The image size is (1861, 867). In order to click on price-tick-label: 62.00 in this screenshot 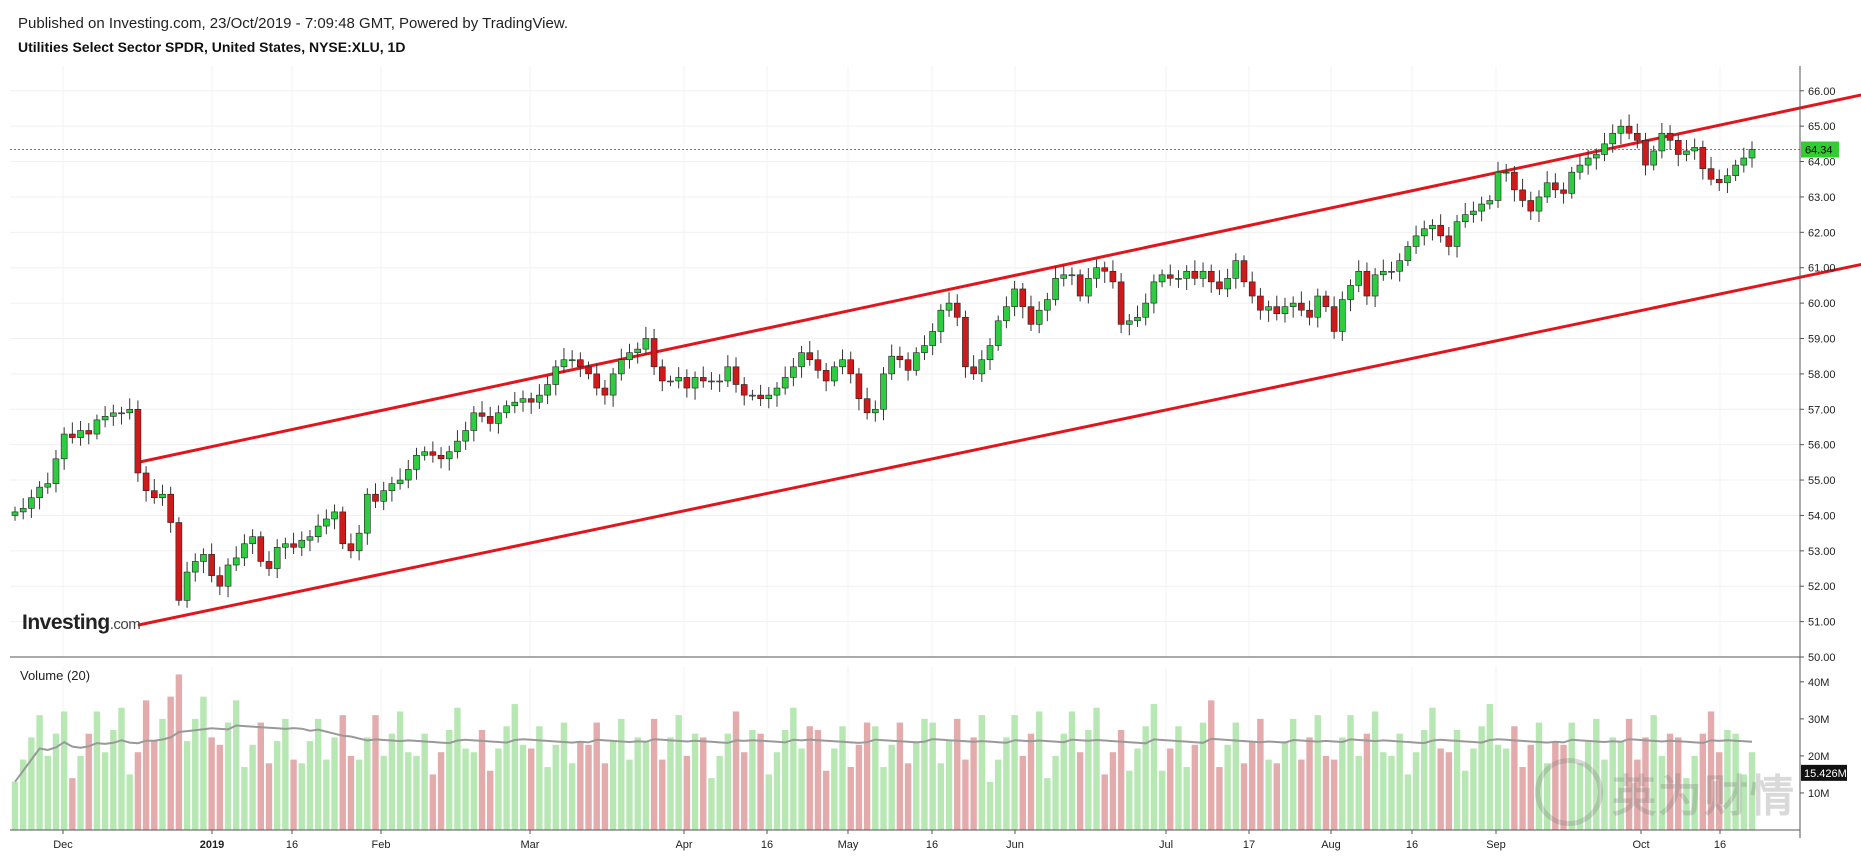, I will do `click(1822, 233)`.